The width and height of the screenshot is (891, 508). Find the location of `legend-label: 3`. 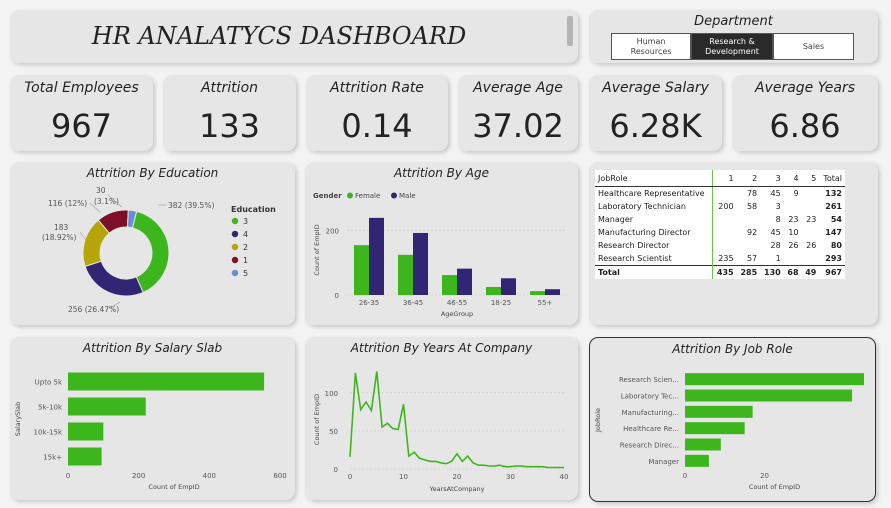

legend-label: 3 is located at coordinates (245, 221).